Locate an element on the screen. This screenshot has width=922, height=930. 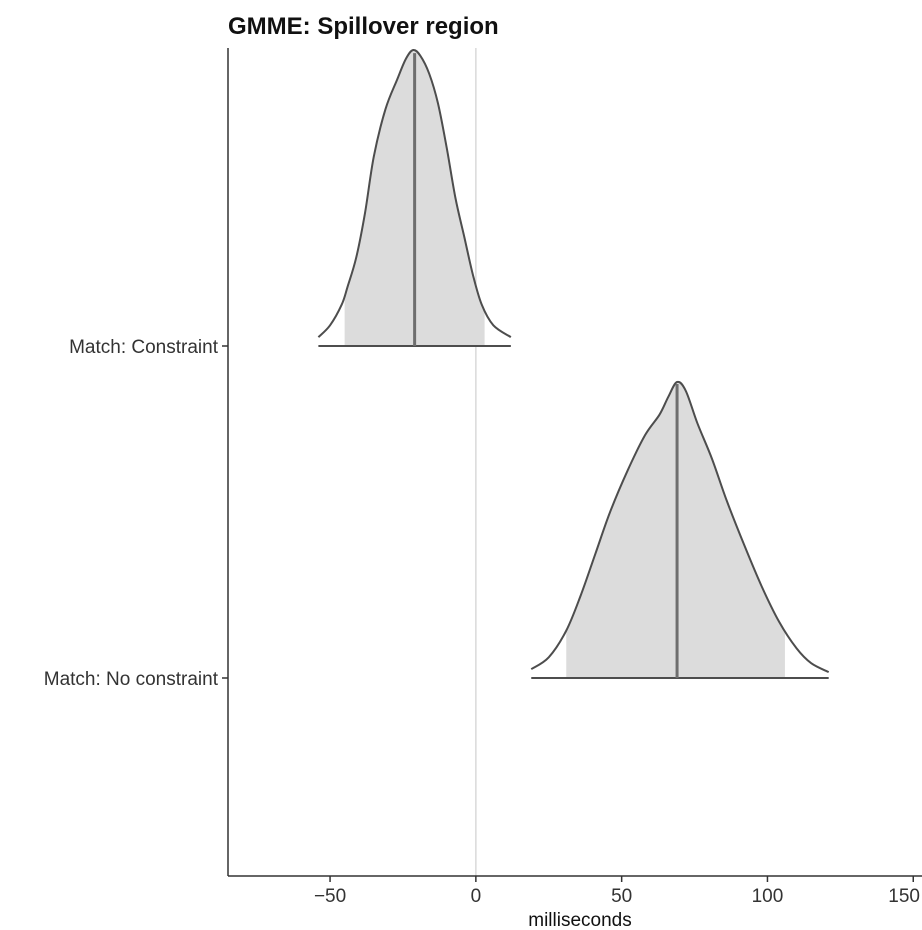
x-axis-title: milliseconds is located at coordinates (579, 920).